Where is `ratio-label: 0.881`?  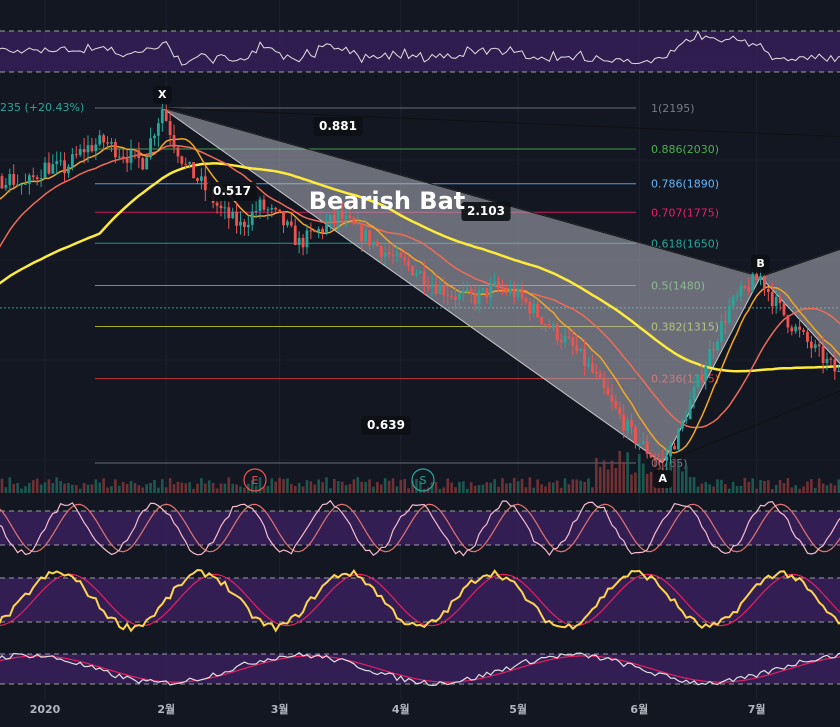 ratio-label: 0.881 is located at coordinates (338, 126).